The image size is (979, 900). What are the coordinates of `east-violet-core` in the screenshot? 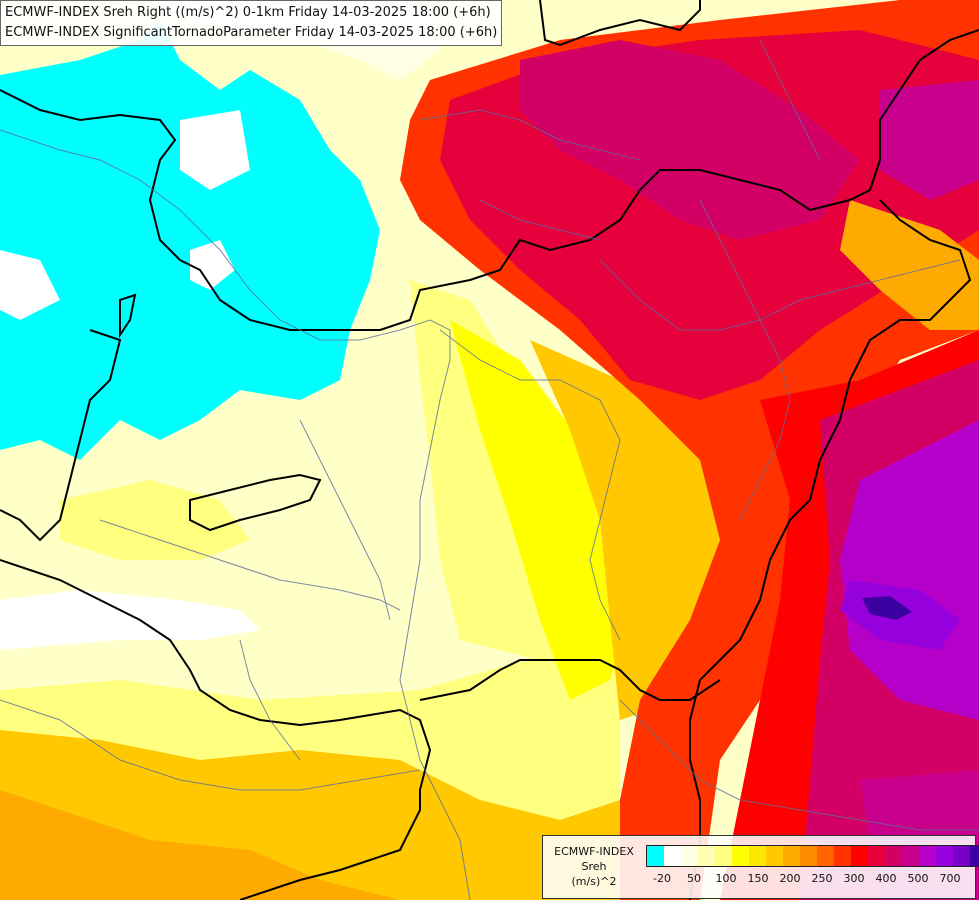 It's located at (887, 608).